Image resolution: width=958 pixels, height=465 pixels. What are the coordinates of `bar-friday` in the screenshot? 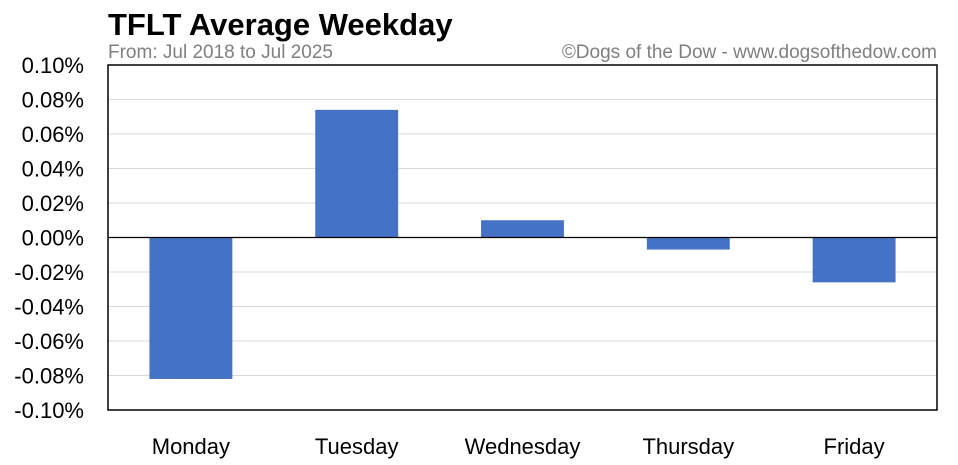 It's located at (854, 260).